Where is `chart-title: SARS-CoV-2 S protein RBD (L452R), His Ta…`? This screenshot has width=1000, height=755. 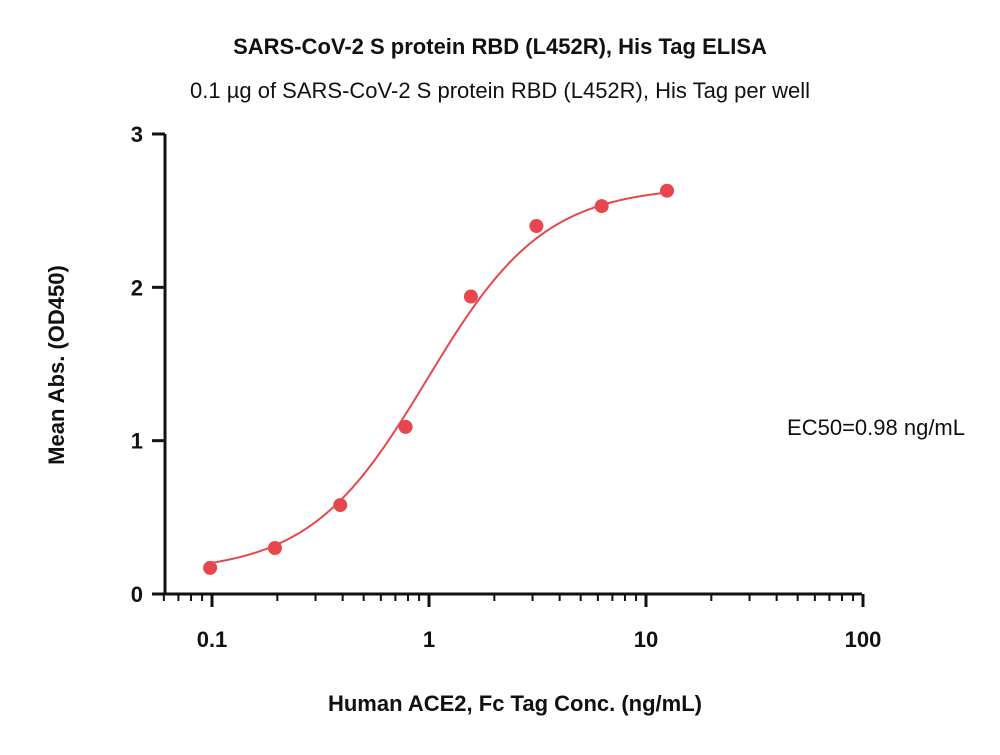 chart-title: SARS-CoV-2 S protein RBD (L452R), His Ta… is located at coordinates (500, 46).